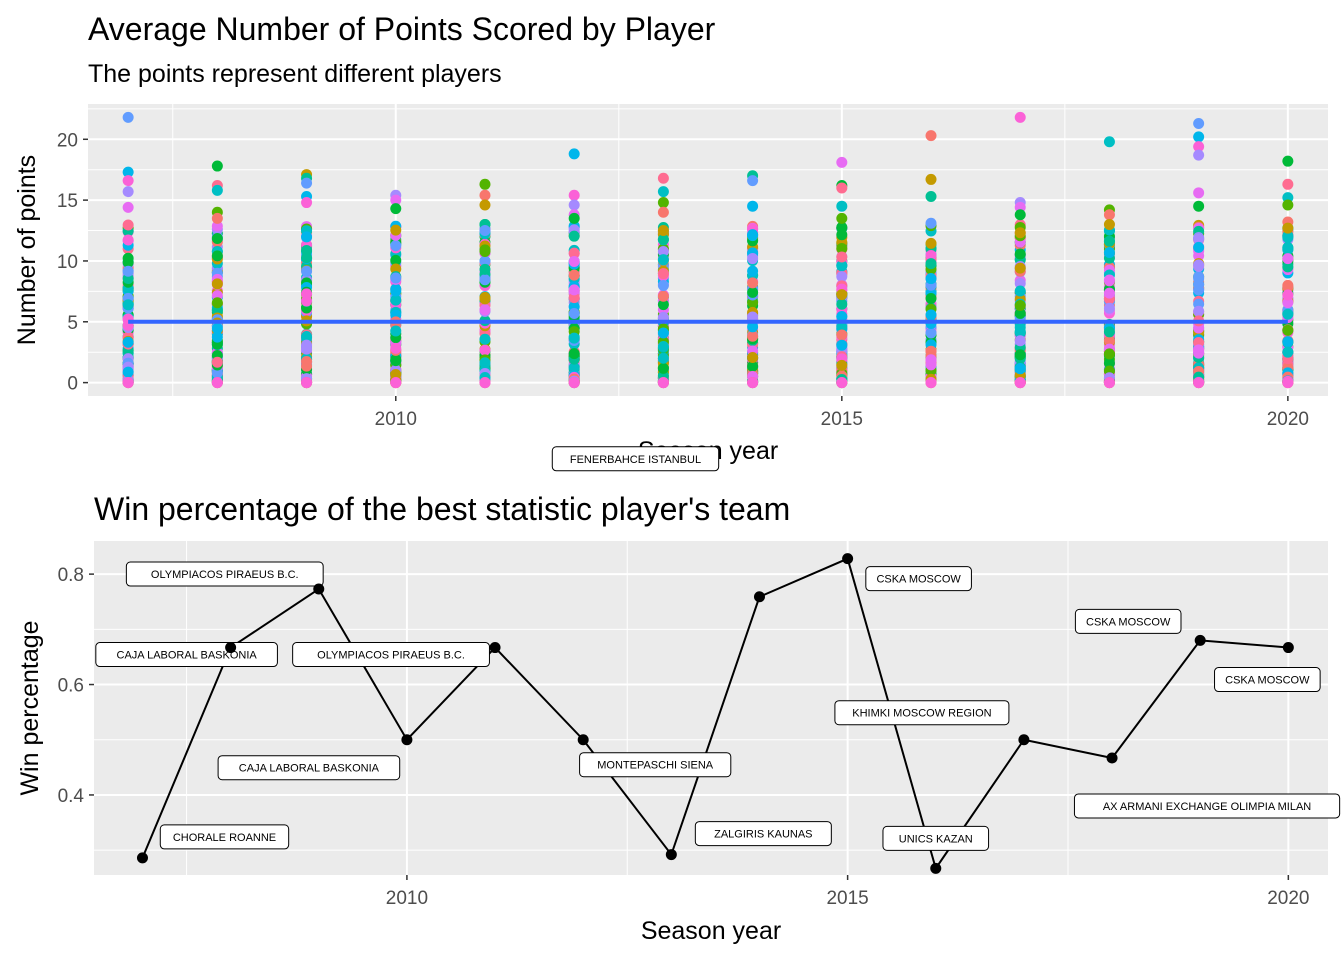 The width and height of the screenshot is (1344, 965). What do you see at coordinates (76, 686) in the screenshot?
I see `bottom-y-axis: 0.4 0.6 0.8` at bounding box center [76, 686].